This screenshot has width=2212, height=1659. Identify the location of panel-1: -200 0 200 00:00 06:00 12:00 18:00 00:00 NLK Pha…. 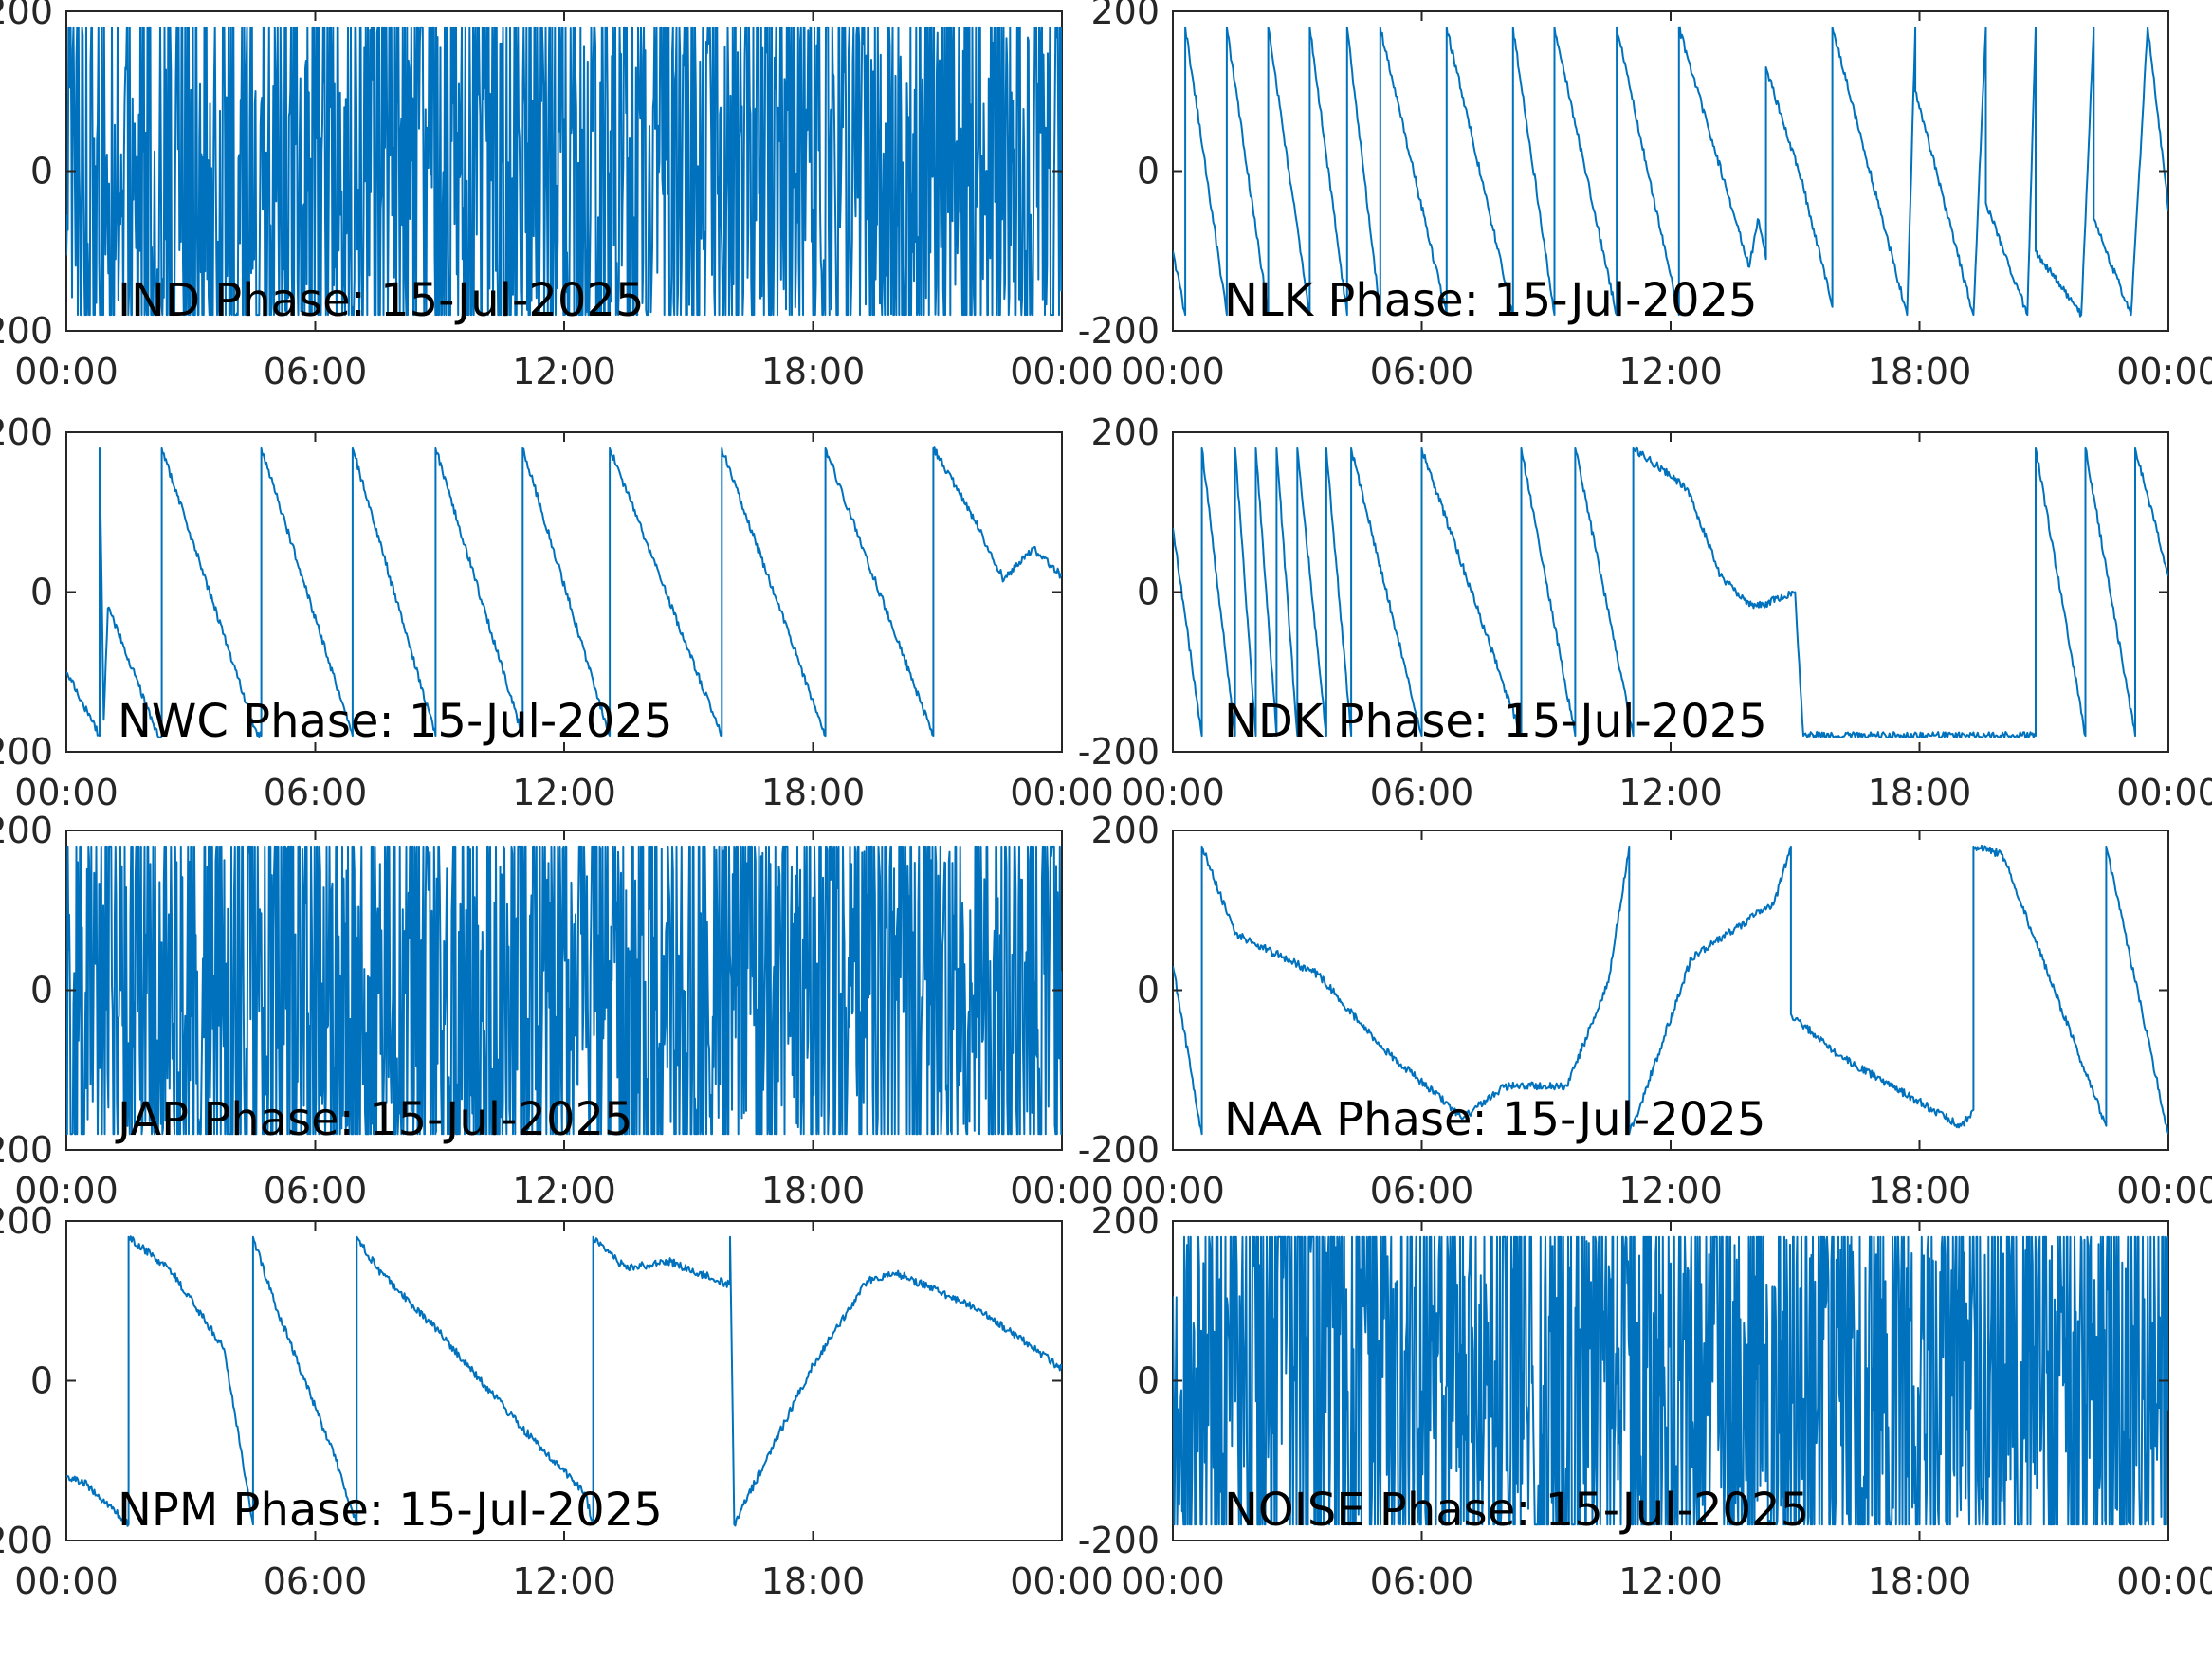
(1645, 196).